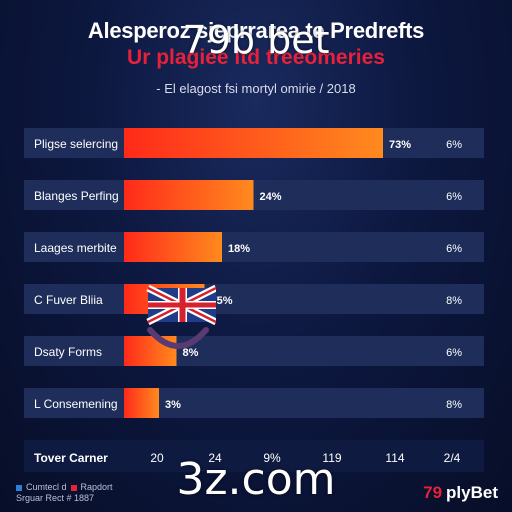 This screenshot has height=512, width=512. I want to click on chart-title: Alesperoz sjeprrarea te Predrefts, so click(256, 30).